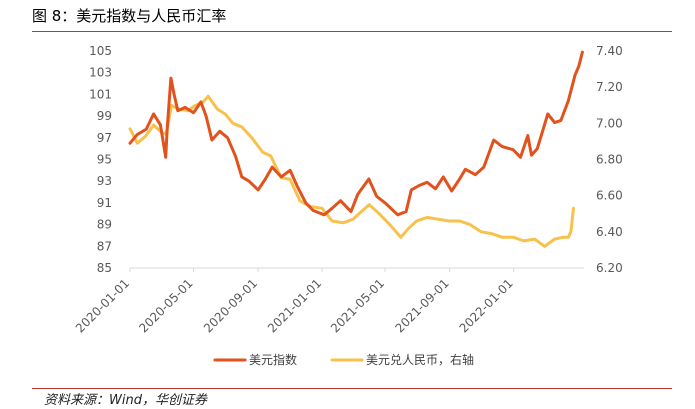  I want to click on footer-divider, so click(352, 388).